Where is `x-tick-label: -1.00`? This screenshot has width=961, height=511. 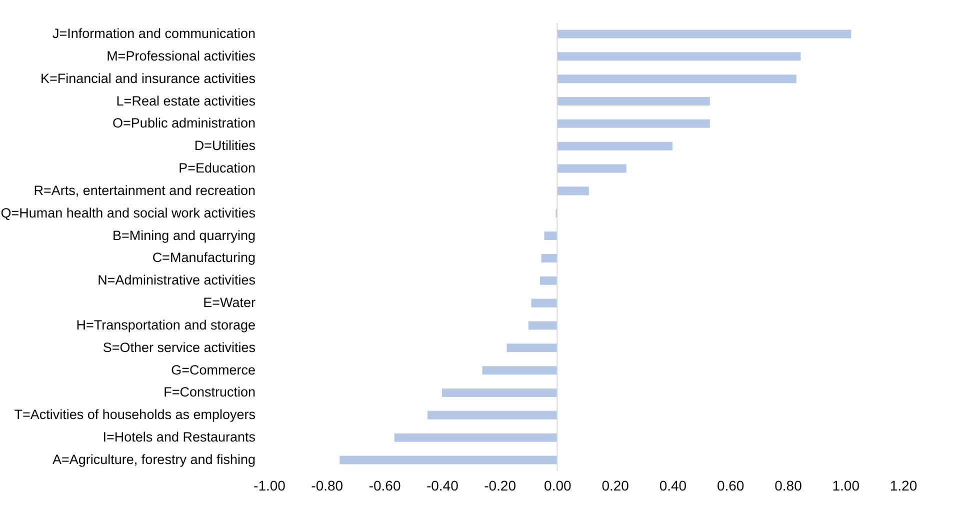 x-tick-label: -1.00 is located at coordinates (270, 486).